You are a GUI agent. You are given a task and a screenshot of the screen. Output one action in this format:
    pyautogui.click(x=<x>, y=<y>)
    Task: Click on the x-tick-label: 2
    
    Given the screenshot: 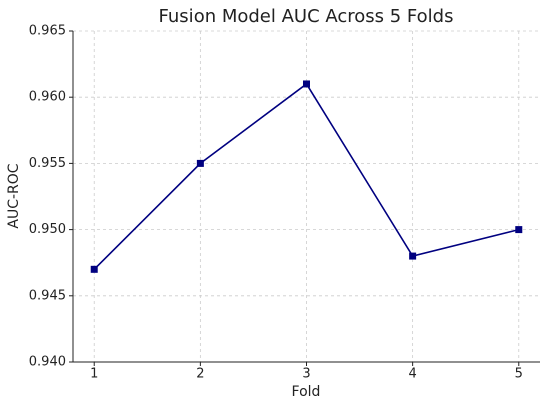 What is the action you would take?
    pyautogui.click(x=200, y=374)
    